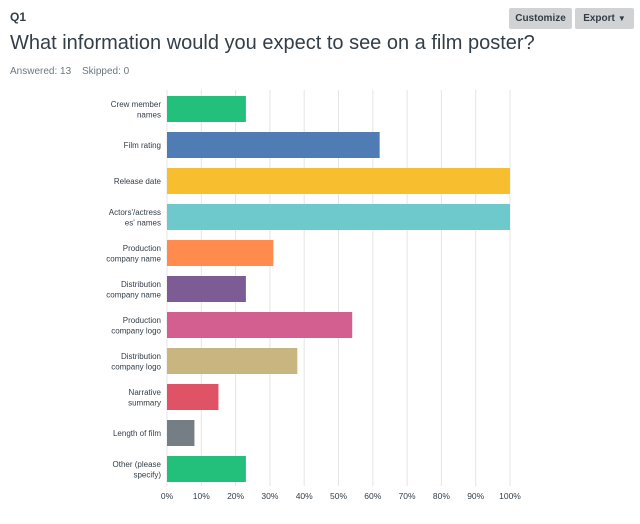  I want to click on category-label: Distribution company logo, so click(136, 362).